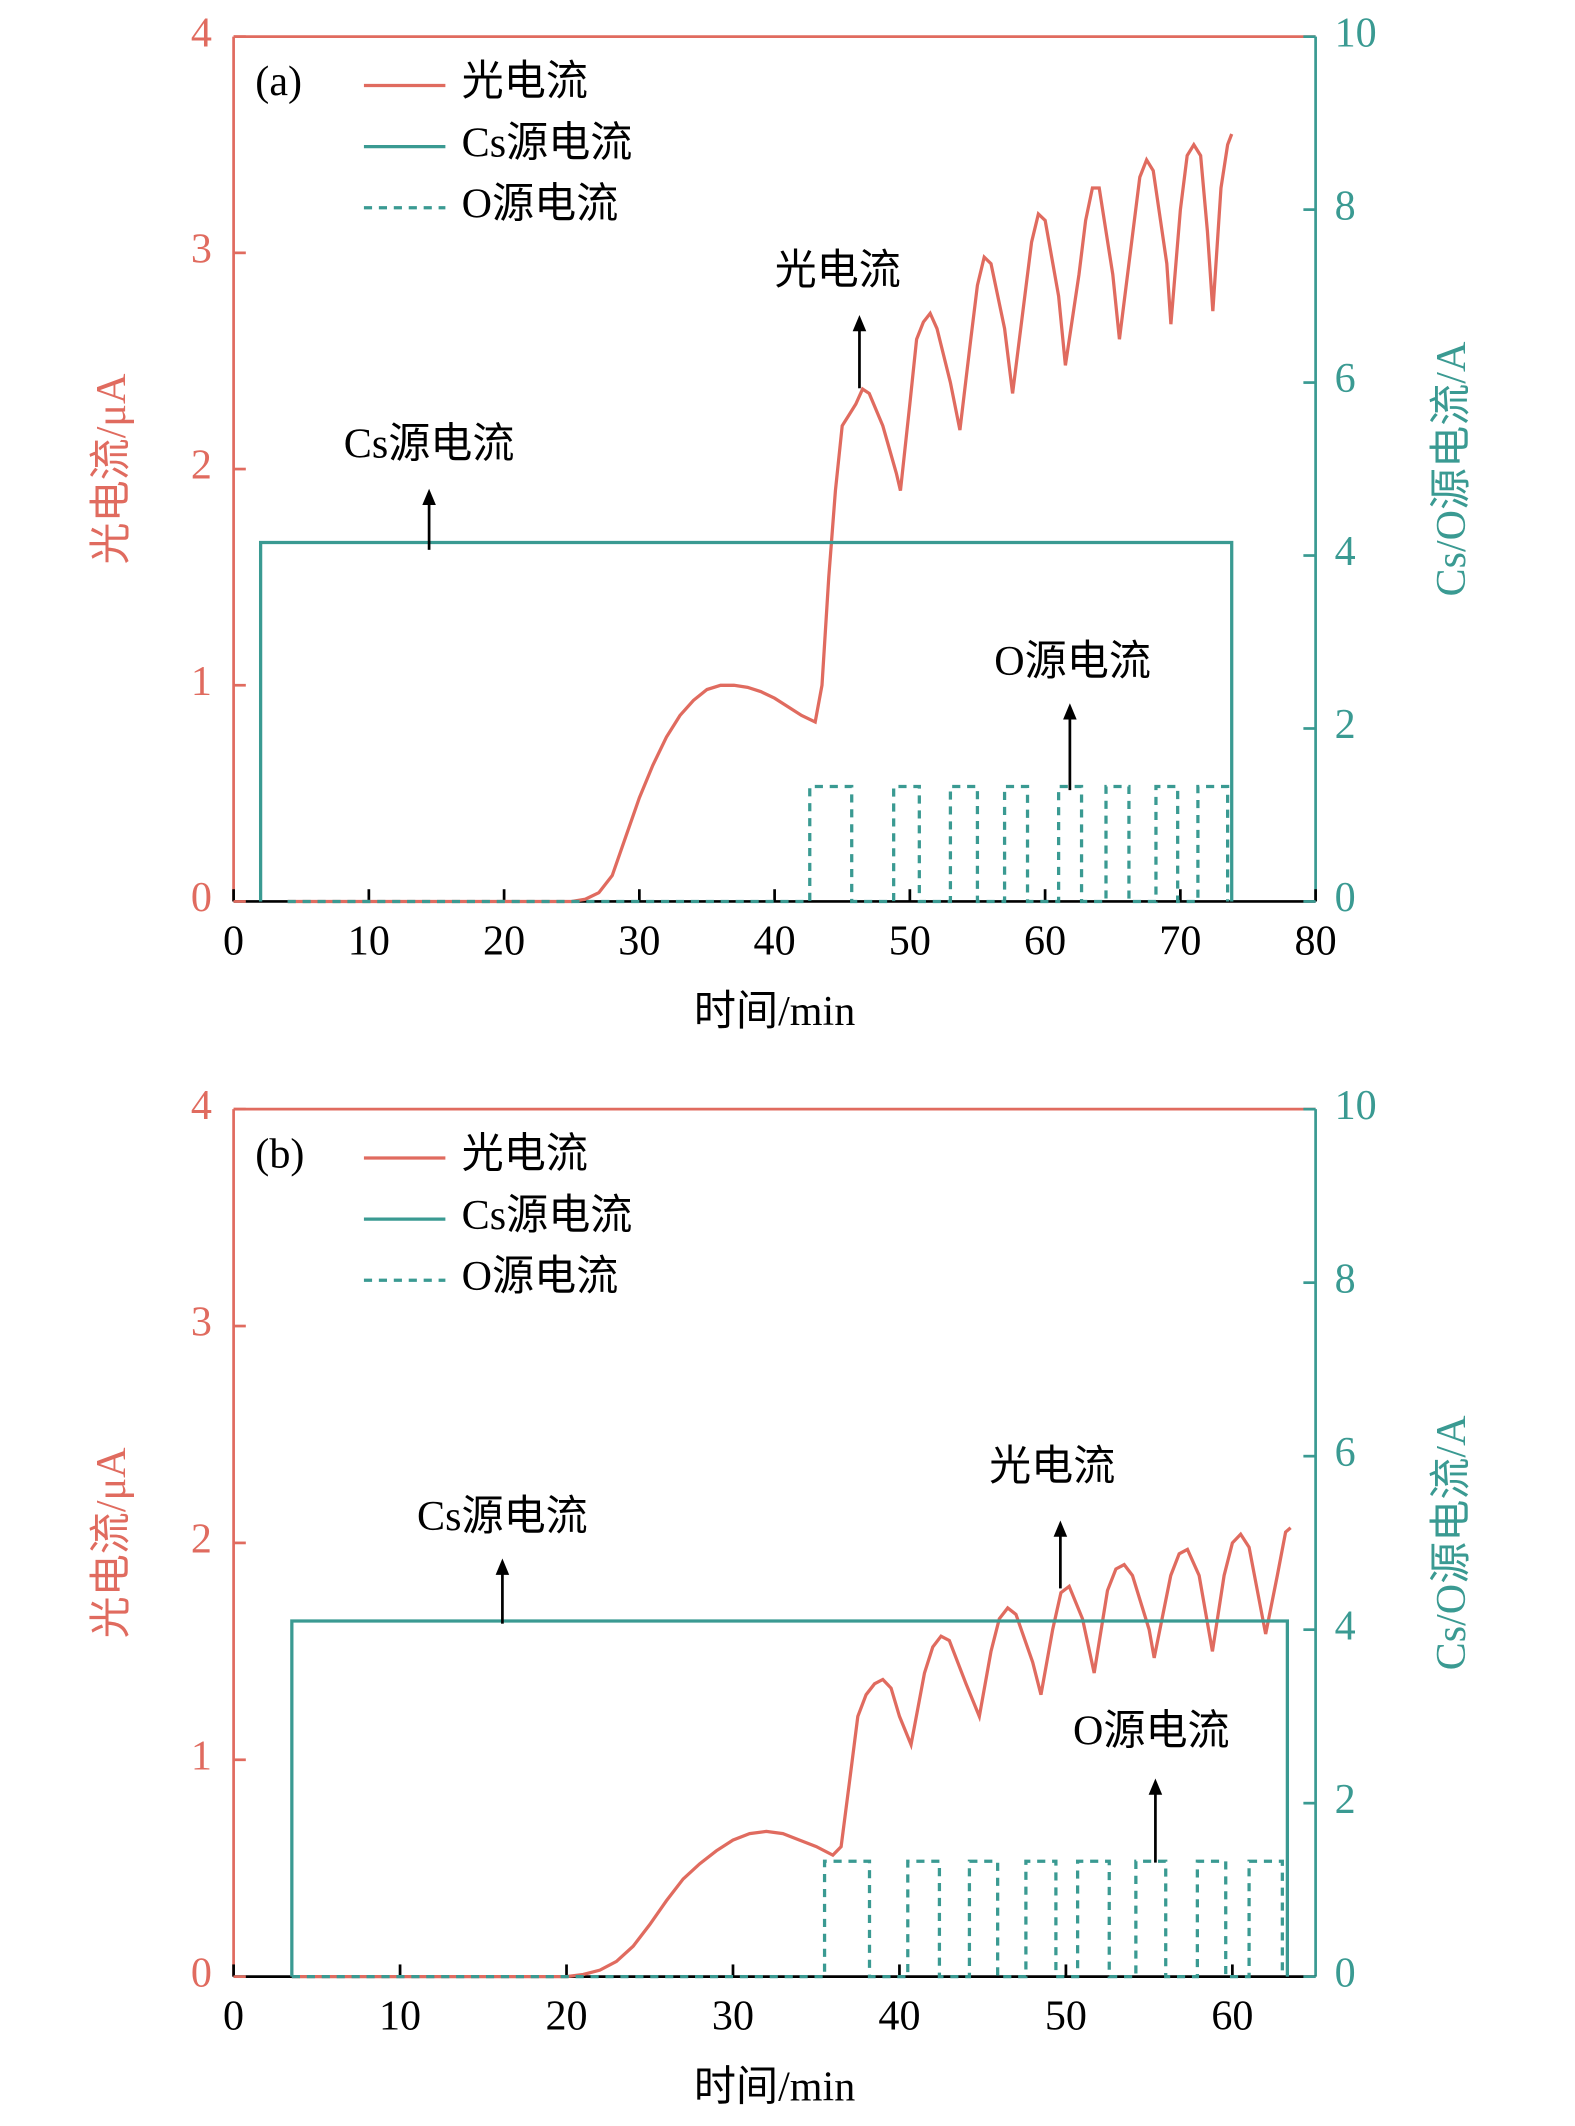  Describe the element at coordinates (278, 82) in the screenshot. I see `panel-label: (a)` at that location.